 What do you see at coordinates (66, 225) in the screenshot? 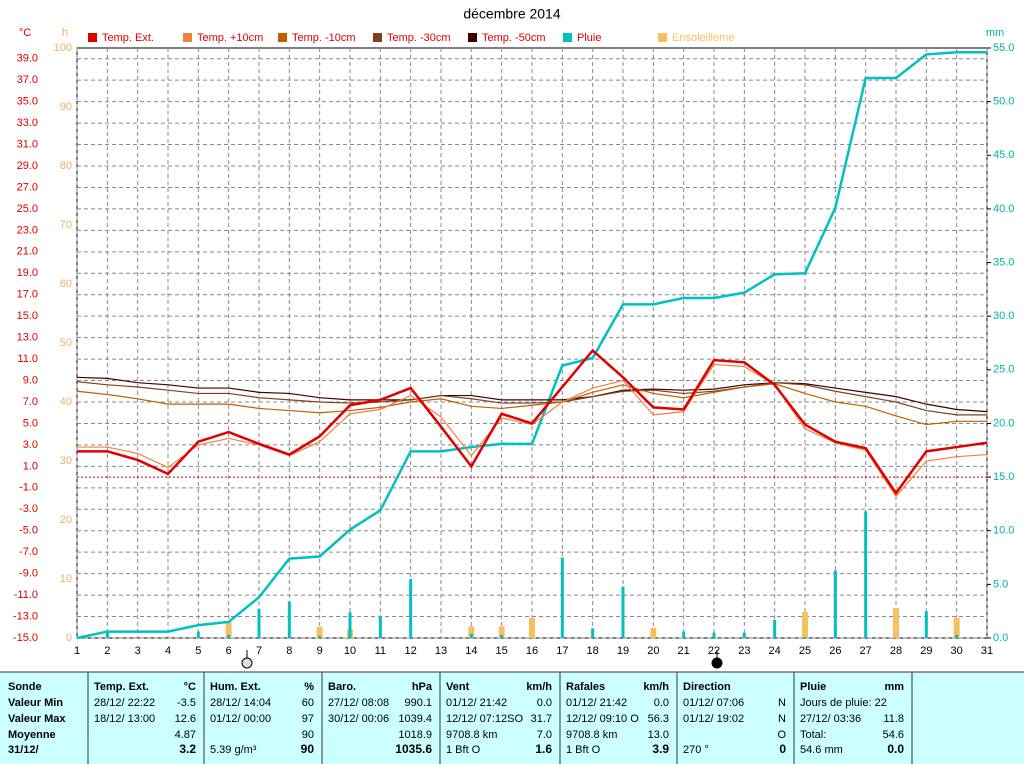
I see `y3-tick-label: 70` at bounding box center [66, 225].